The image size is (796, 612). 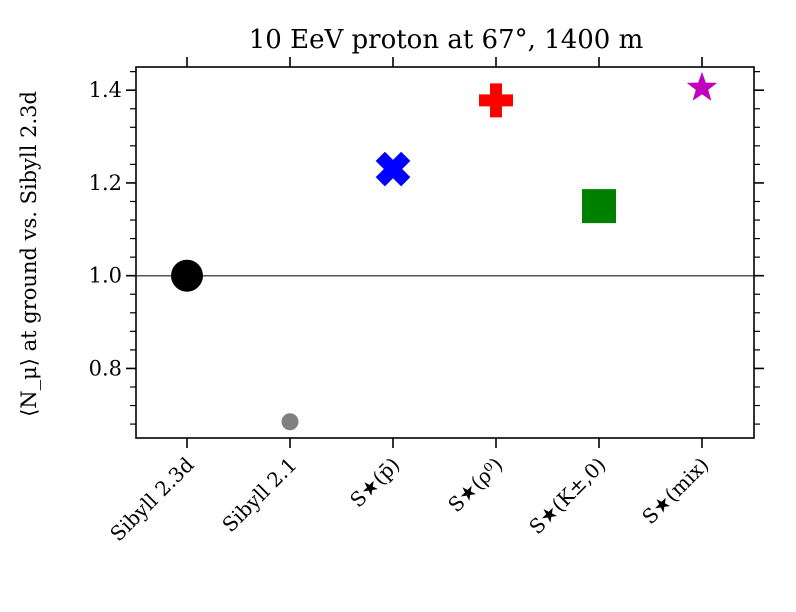 I want to click on y-tick-label: 1.4, so click(x=105, y=90).